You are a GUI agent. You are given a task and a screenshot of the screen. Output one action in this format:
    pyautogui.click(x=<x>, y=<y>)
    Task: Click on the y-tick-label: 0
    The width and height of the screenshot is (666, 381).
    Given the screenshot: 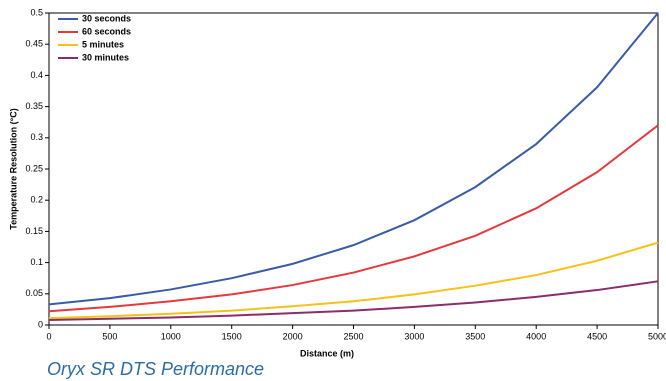 What is the action you would take?
    pyautogui.click(x=40, y=324)
    